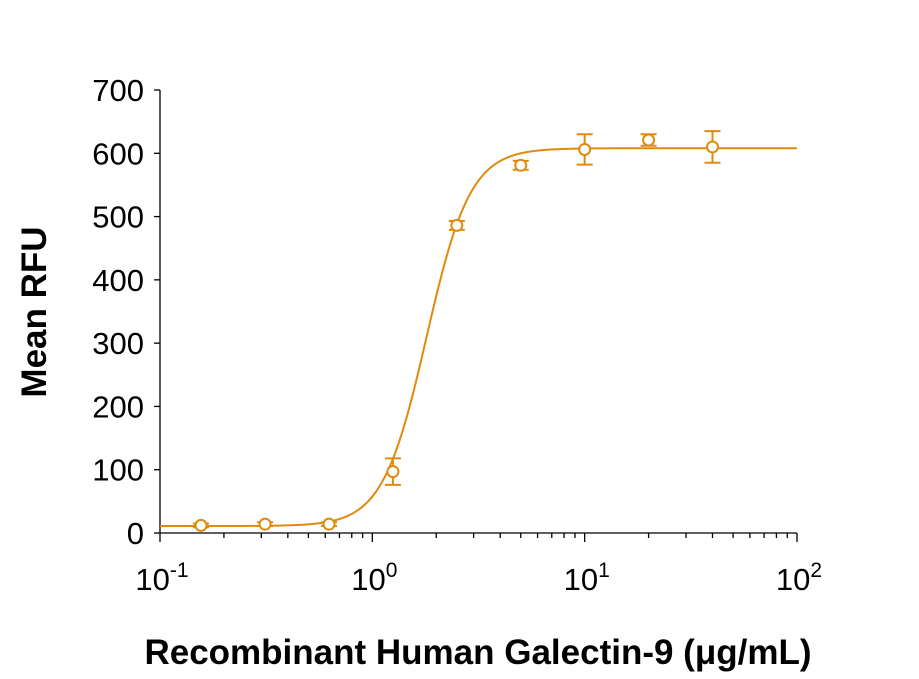 The image size is (919, 679). Describe the element at coordinates (118, 406) in the screenshot. I see `y-tick-label: 200` at that location.